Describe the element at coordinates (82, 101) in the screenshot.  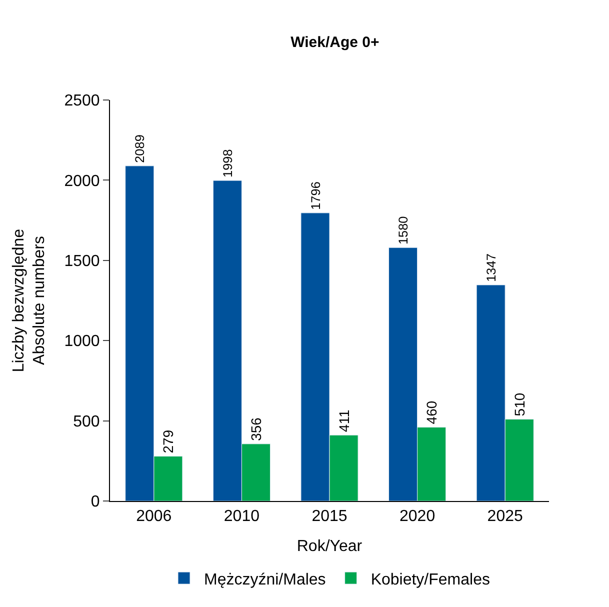
I see `y-tick-label: 2500` at that location.